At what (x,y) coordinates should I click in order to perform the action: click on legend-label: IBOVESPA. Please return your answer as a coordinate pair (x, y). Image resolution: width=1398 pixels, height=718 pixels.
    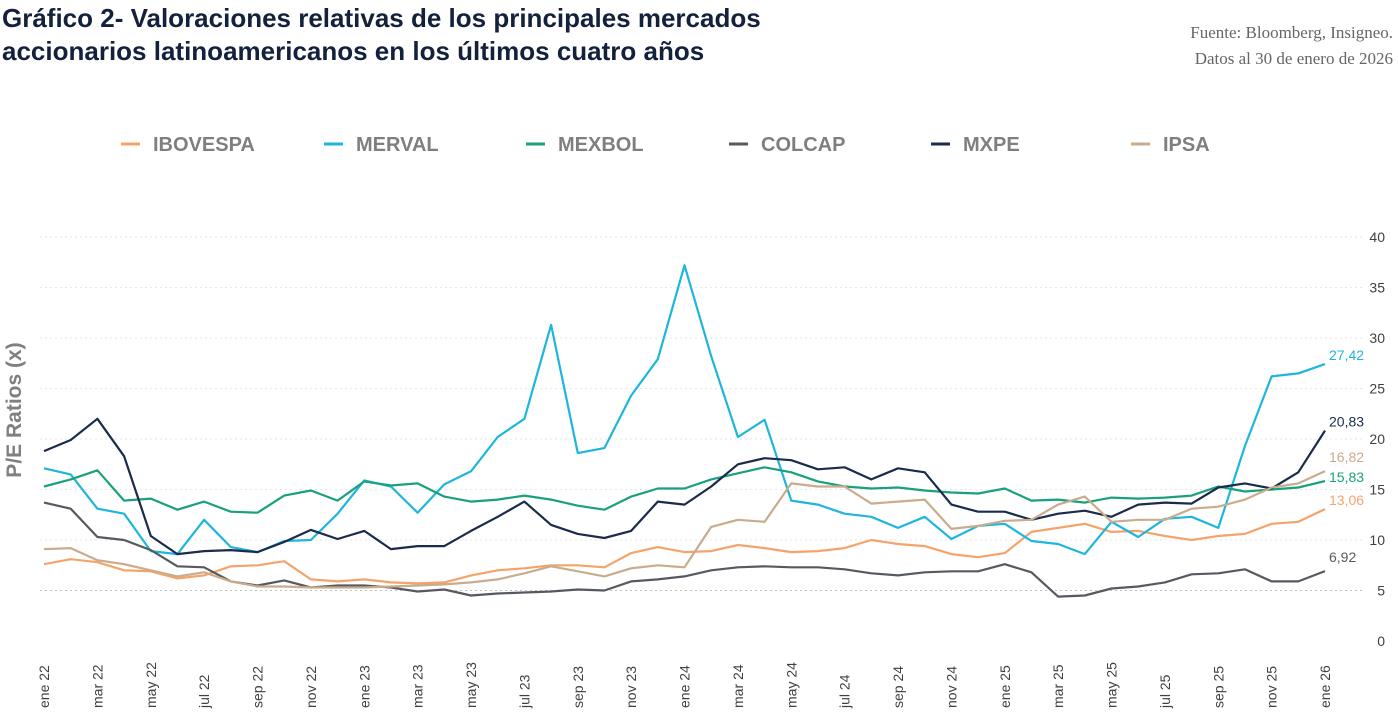
    Looking at the image, I should click on (204, 145).